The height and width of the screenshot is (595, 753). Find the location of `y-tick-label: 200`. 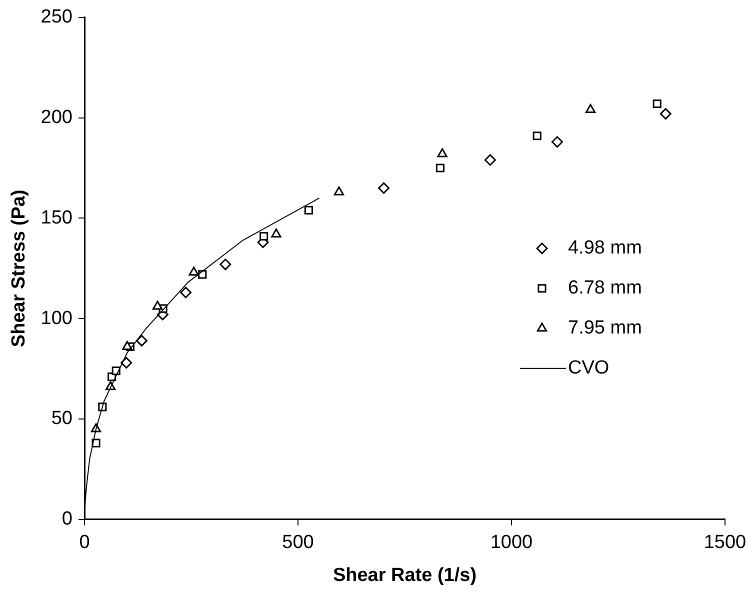

y-tick-label: 200 is located at coordinates (56, 117).